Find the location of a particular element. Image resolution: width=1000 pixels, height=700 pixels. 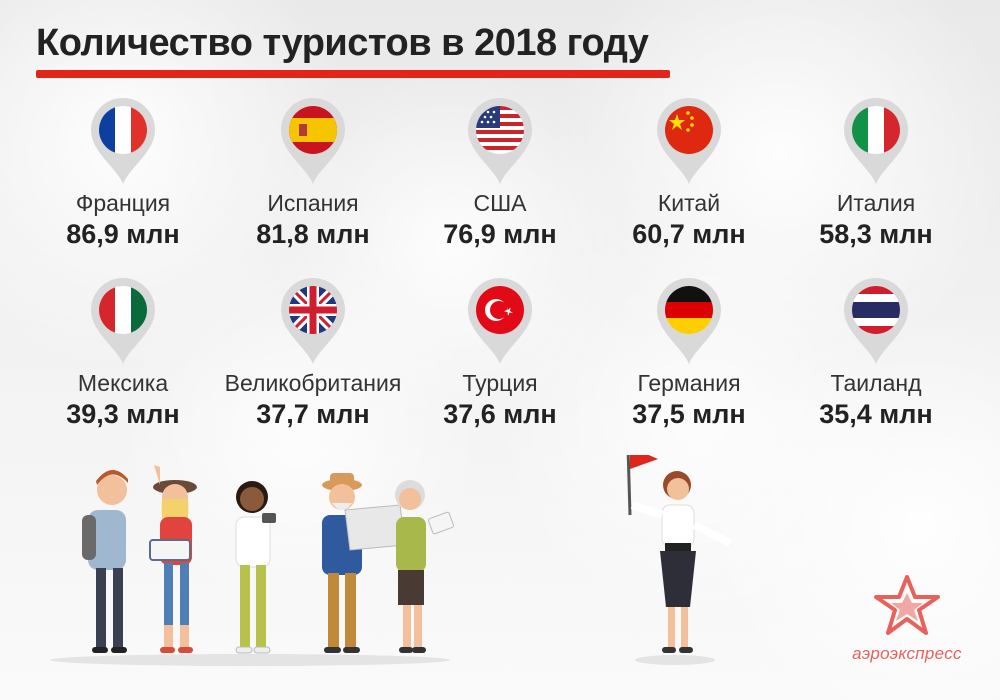

tourist-older-woman is located at coordinates (425, 566).